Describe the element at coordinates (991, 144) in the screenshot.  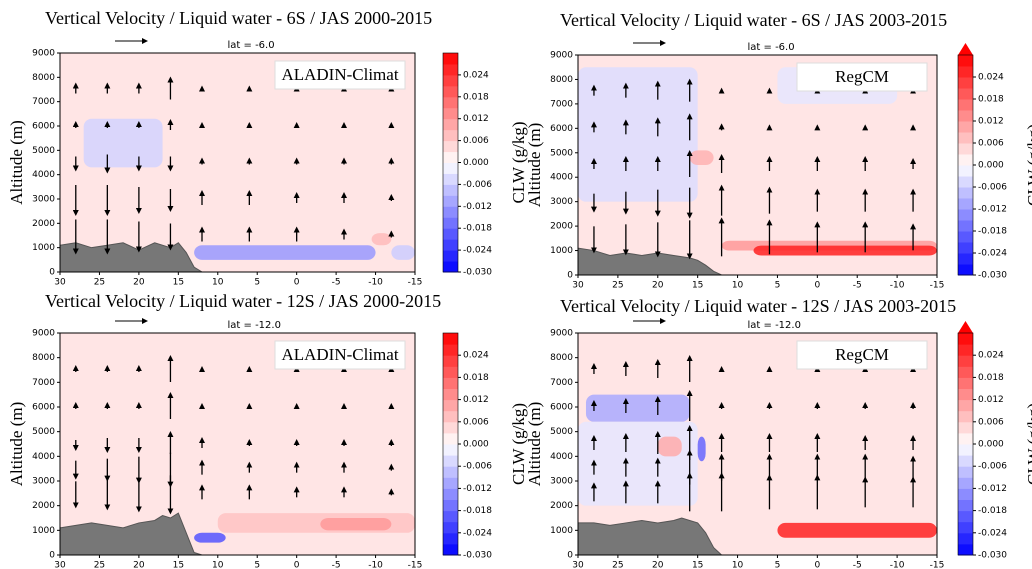
I see `colorbar-tick-label: 0.006` at that location.